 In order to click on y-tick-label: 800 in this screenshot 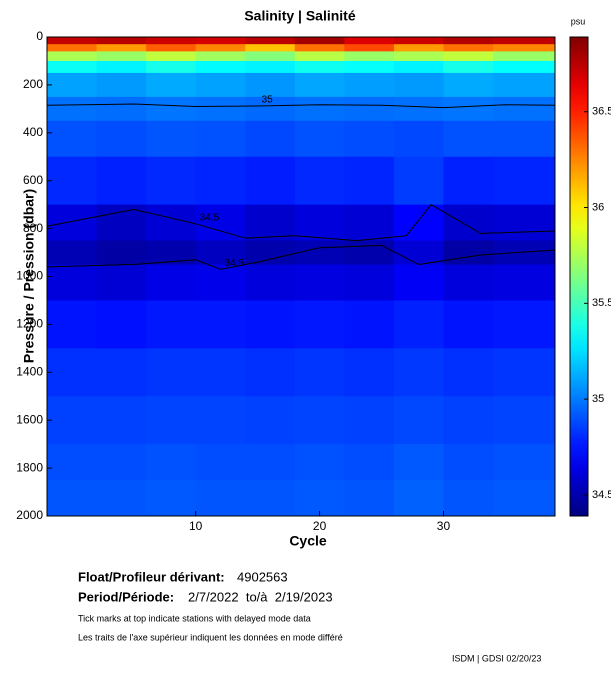, I will do `click(33, 228)`.